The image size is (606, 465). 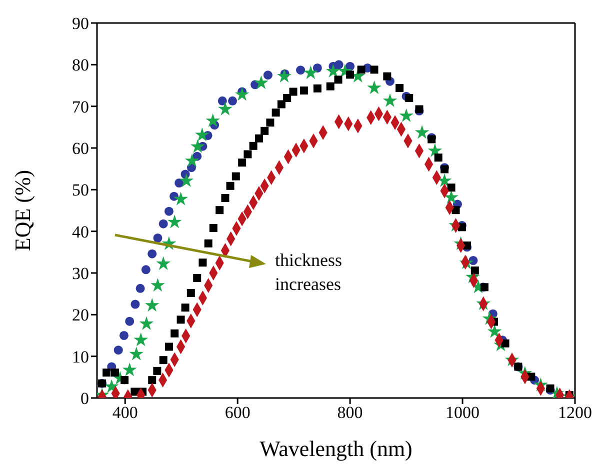 I want to click on x-tick-label: 1000, so click(x=463, y=412).